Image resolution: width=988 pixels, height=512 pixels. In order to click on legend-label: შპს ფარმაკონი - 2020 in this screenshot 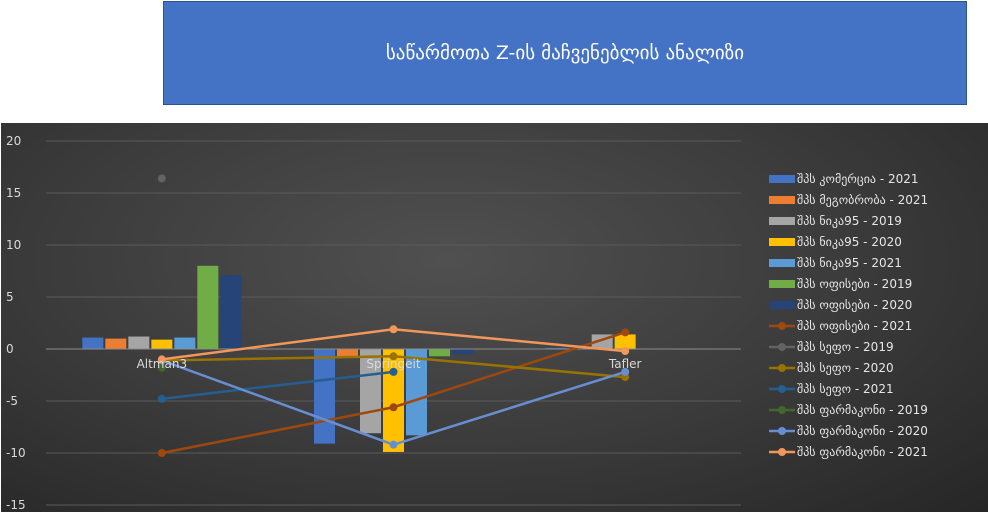, I will do `click(862, 431)`.